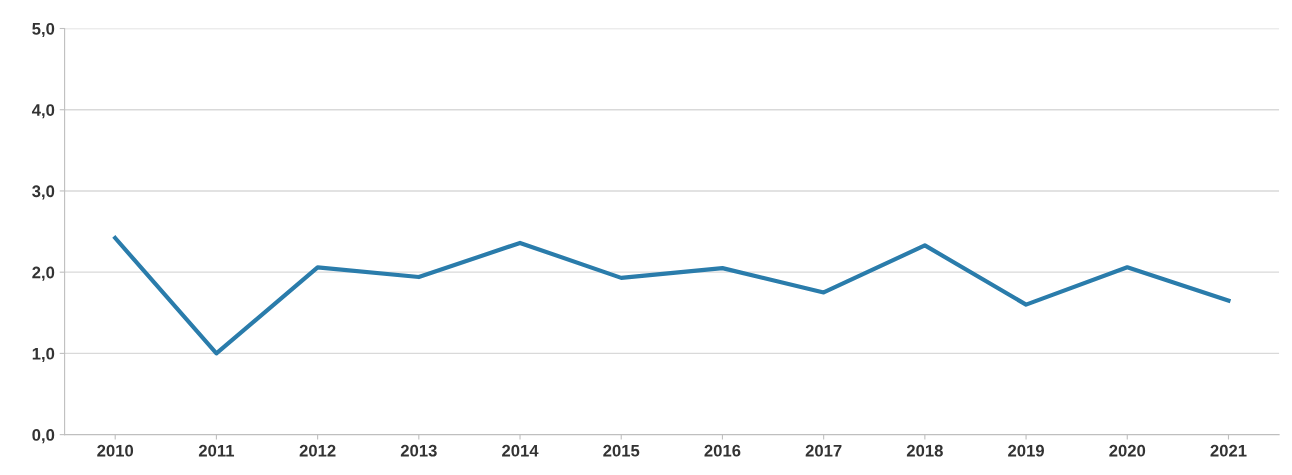 This screenshot has height=475, width=1292. I want to click on x-tick-label: 2020, so click(1127, 450).